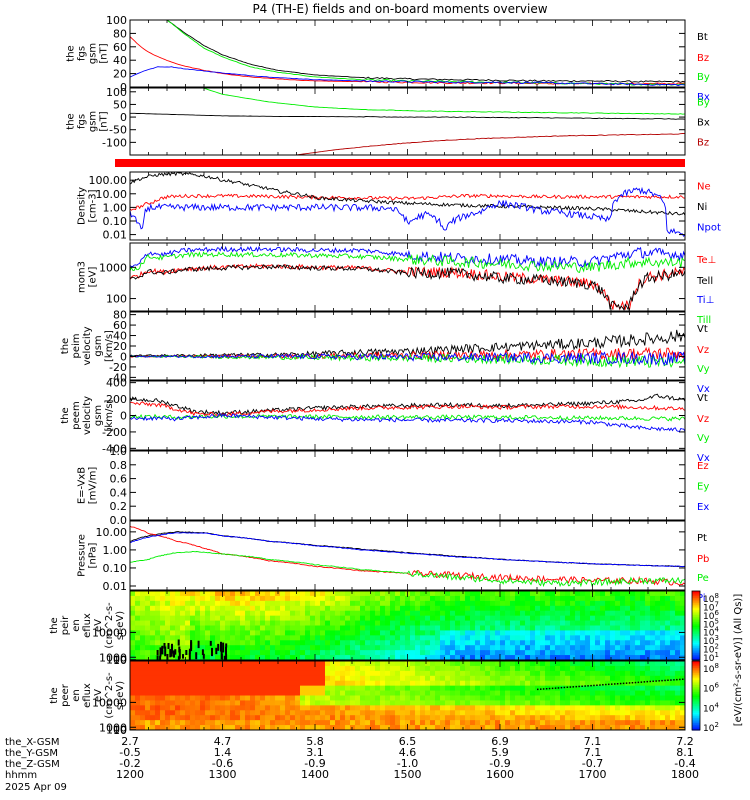 This screenshot has width=750, height=800. Describe the element at coordinates (711, 640) in the screenshot. I see `colorbar-tick-label: 103` at that location.